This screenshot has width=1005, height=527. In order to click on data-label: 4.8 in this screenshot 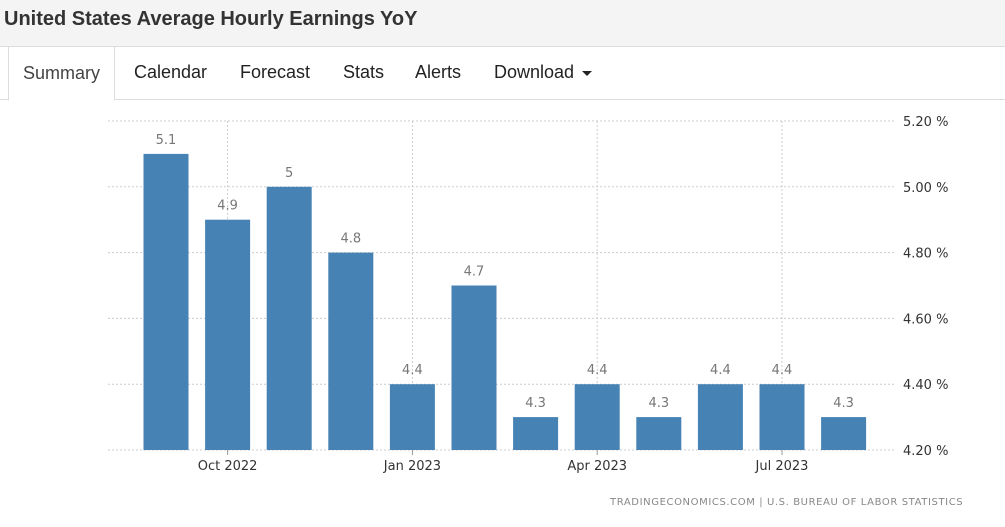, I will do `click(350, 239)`.